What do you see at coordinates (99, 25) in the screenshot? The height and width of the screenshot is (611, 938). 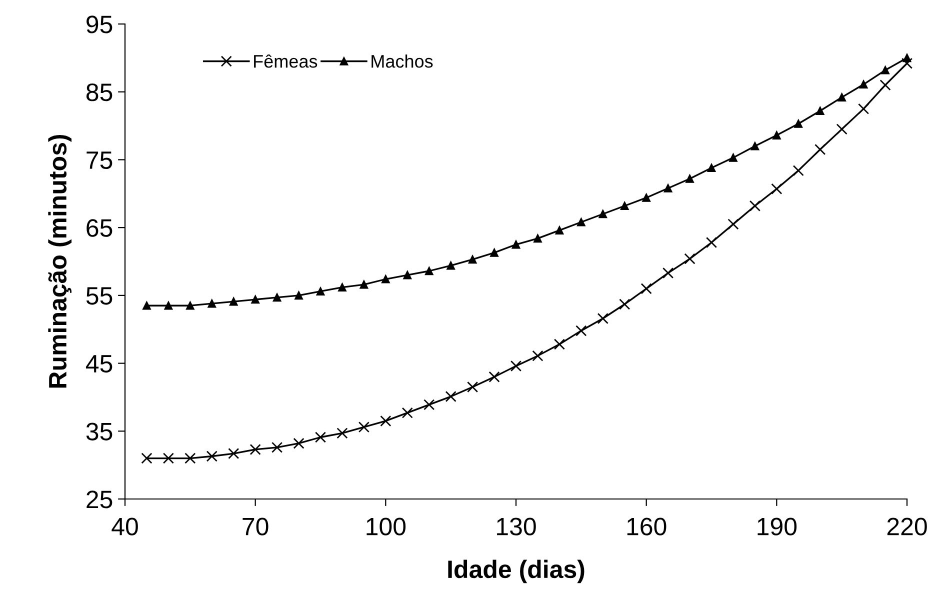 I see `y-tick-label: 95` at bounding box center [99, 25].